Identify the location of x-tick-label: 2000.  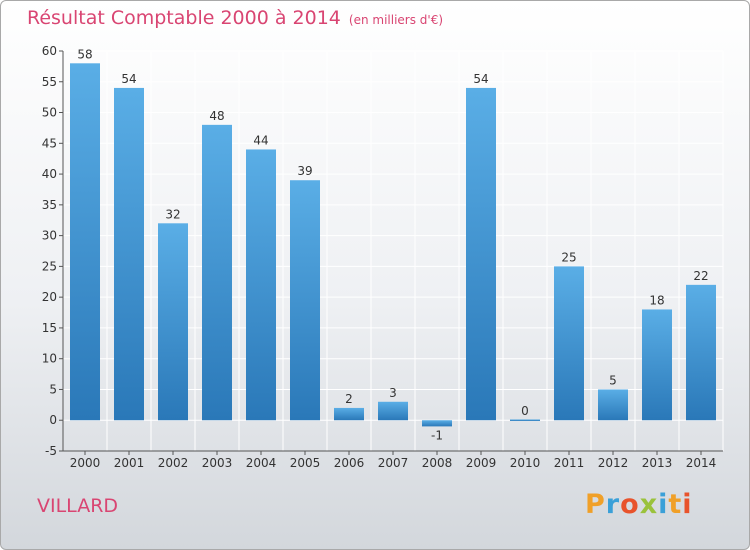
(85, 463).